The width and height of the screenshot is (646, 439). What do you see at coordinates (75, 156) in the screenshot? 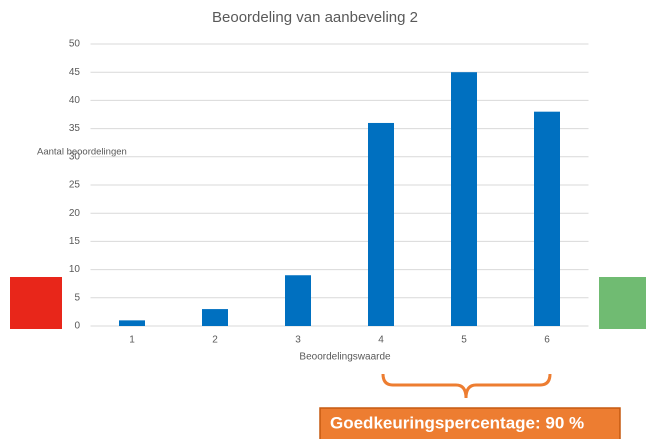
I see `y-tick-label: 30` at bounding box center [75, 156].